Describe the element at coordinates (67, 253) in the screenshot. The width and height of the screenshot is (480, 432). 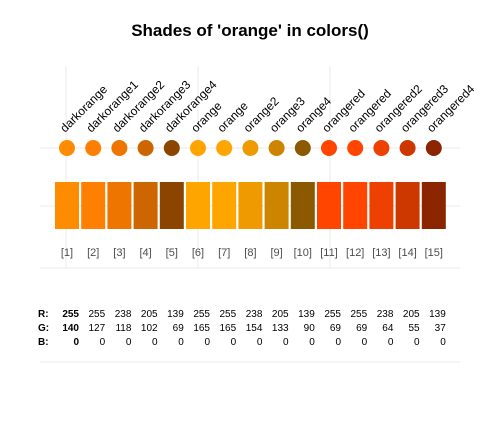
I see `index-label: [1]` at that location.